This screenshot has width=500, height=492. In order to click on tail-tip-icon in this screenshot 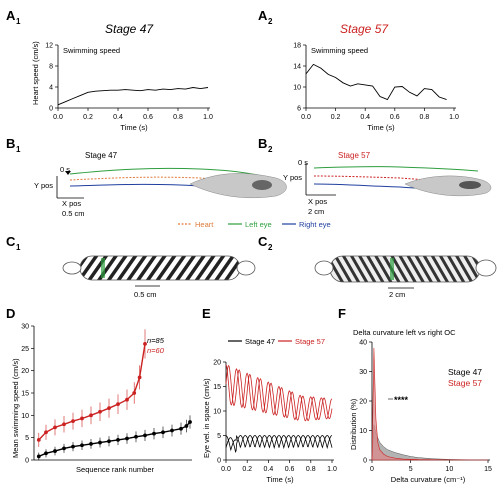, I will do `click(72, 268)`.